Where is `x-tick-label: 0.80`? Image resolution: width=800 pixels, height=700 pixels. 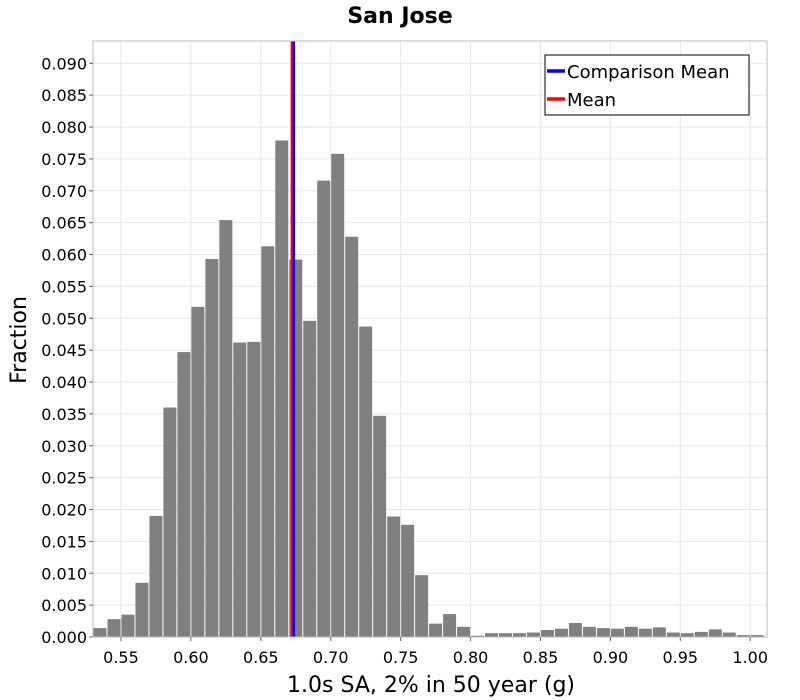
x-tick-label: 0.80 is located at coordinates (471, 657).